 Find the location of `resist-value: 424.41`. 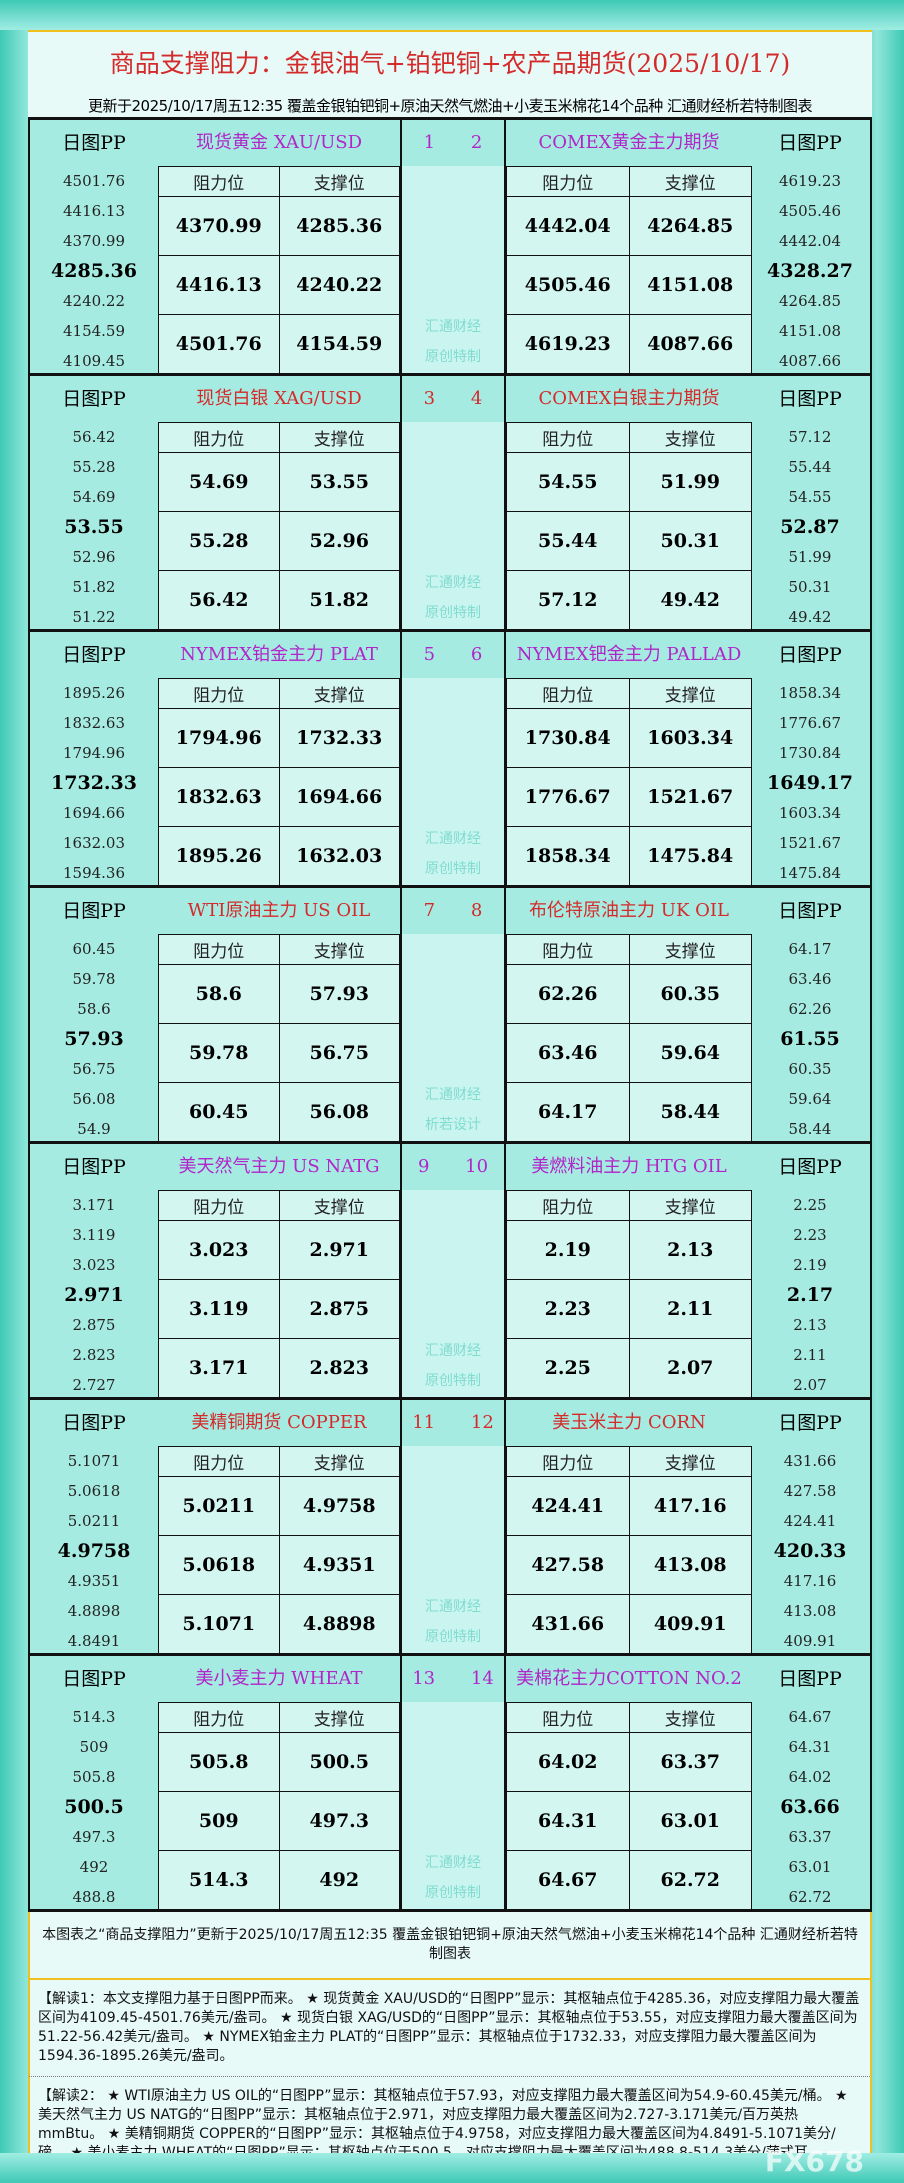

resist-value: 424.41 is located at coordinates (568, 1506).